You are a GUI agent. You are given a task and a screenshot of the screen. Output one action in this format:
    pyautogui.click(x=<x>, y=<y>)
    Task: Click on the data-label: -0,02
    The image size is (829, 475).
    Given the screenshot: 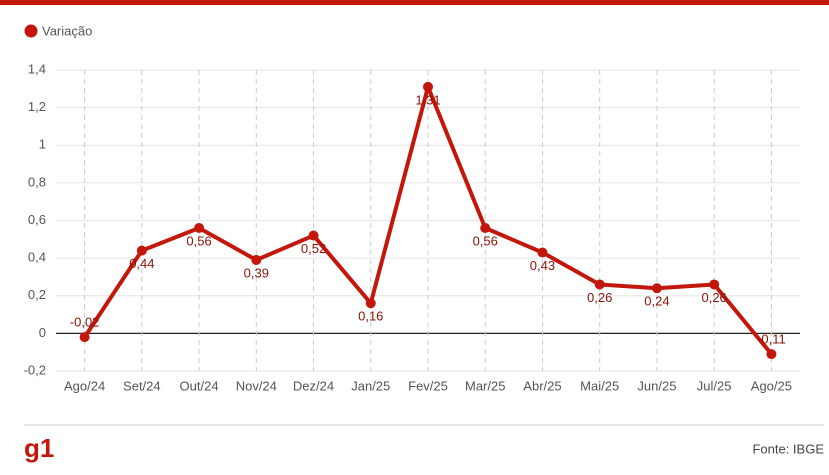 What is the action you would take?
    pyautogui.click(x=85, y=322)
    